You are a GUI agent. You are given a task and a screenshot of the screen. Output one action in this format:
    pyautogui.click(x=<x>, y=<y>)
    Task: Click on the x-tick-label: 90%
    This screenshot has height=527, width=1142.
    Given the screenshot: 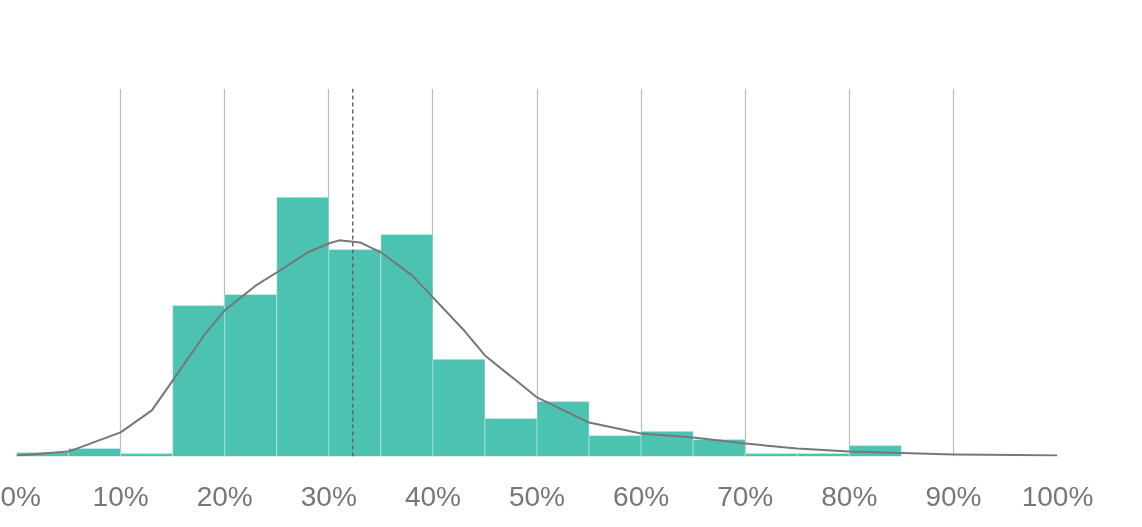 What is the action you would take?
    pyautogui.click(x=953, y=496)
    